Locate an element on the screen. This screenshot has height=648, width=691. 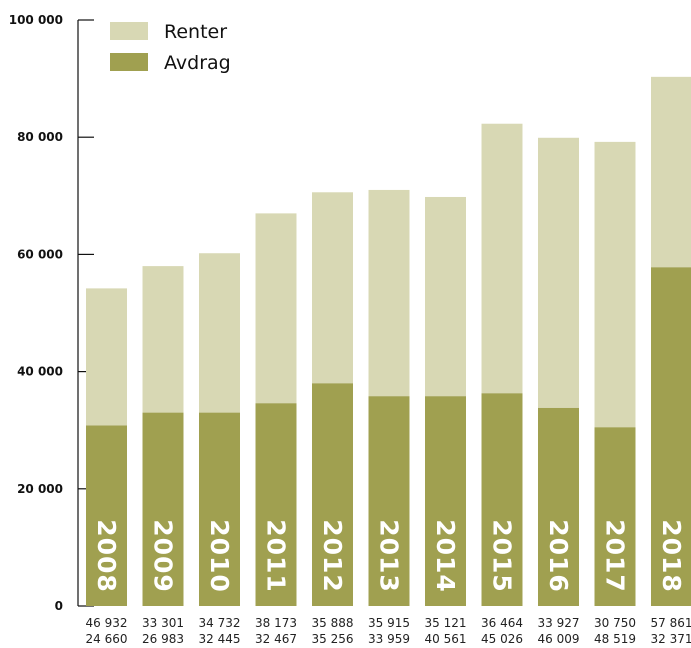
bar-year-label: 2016 is located at coordinates (558, 556).